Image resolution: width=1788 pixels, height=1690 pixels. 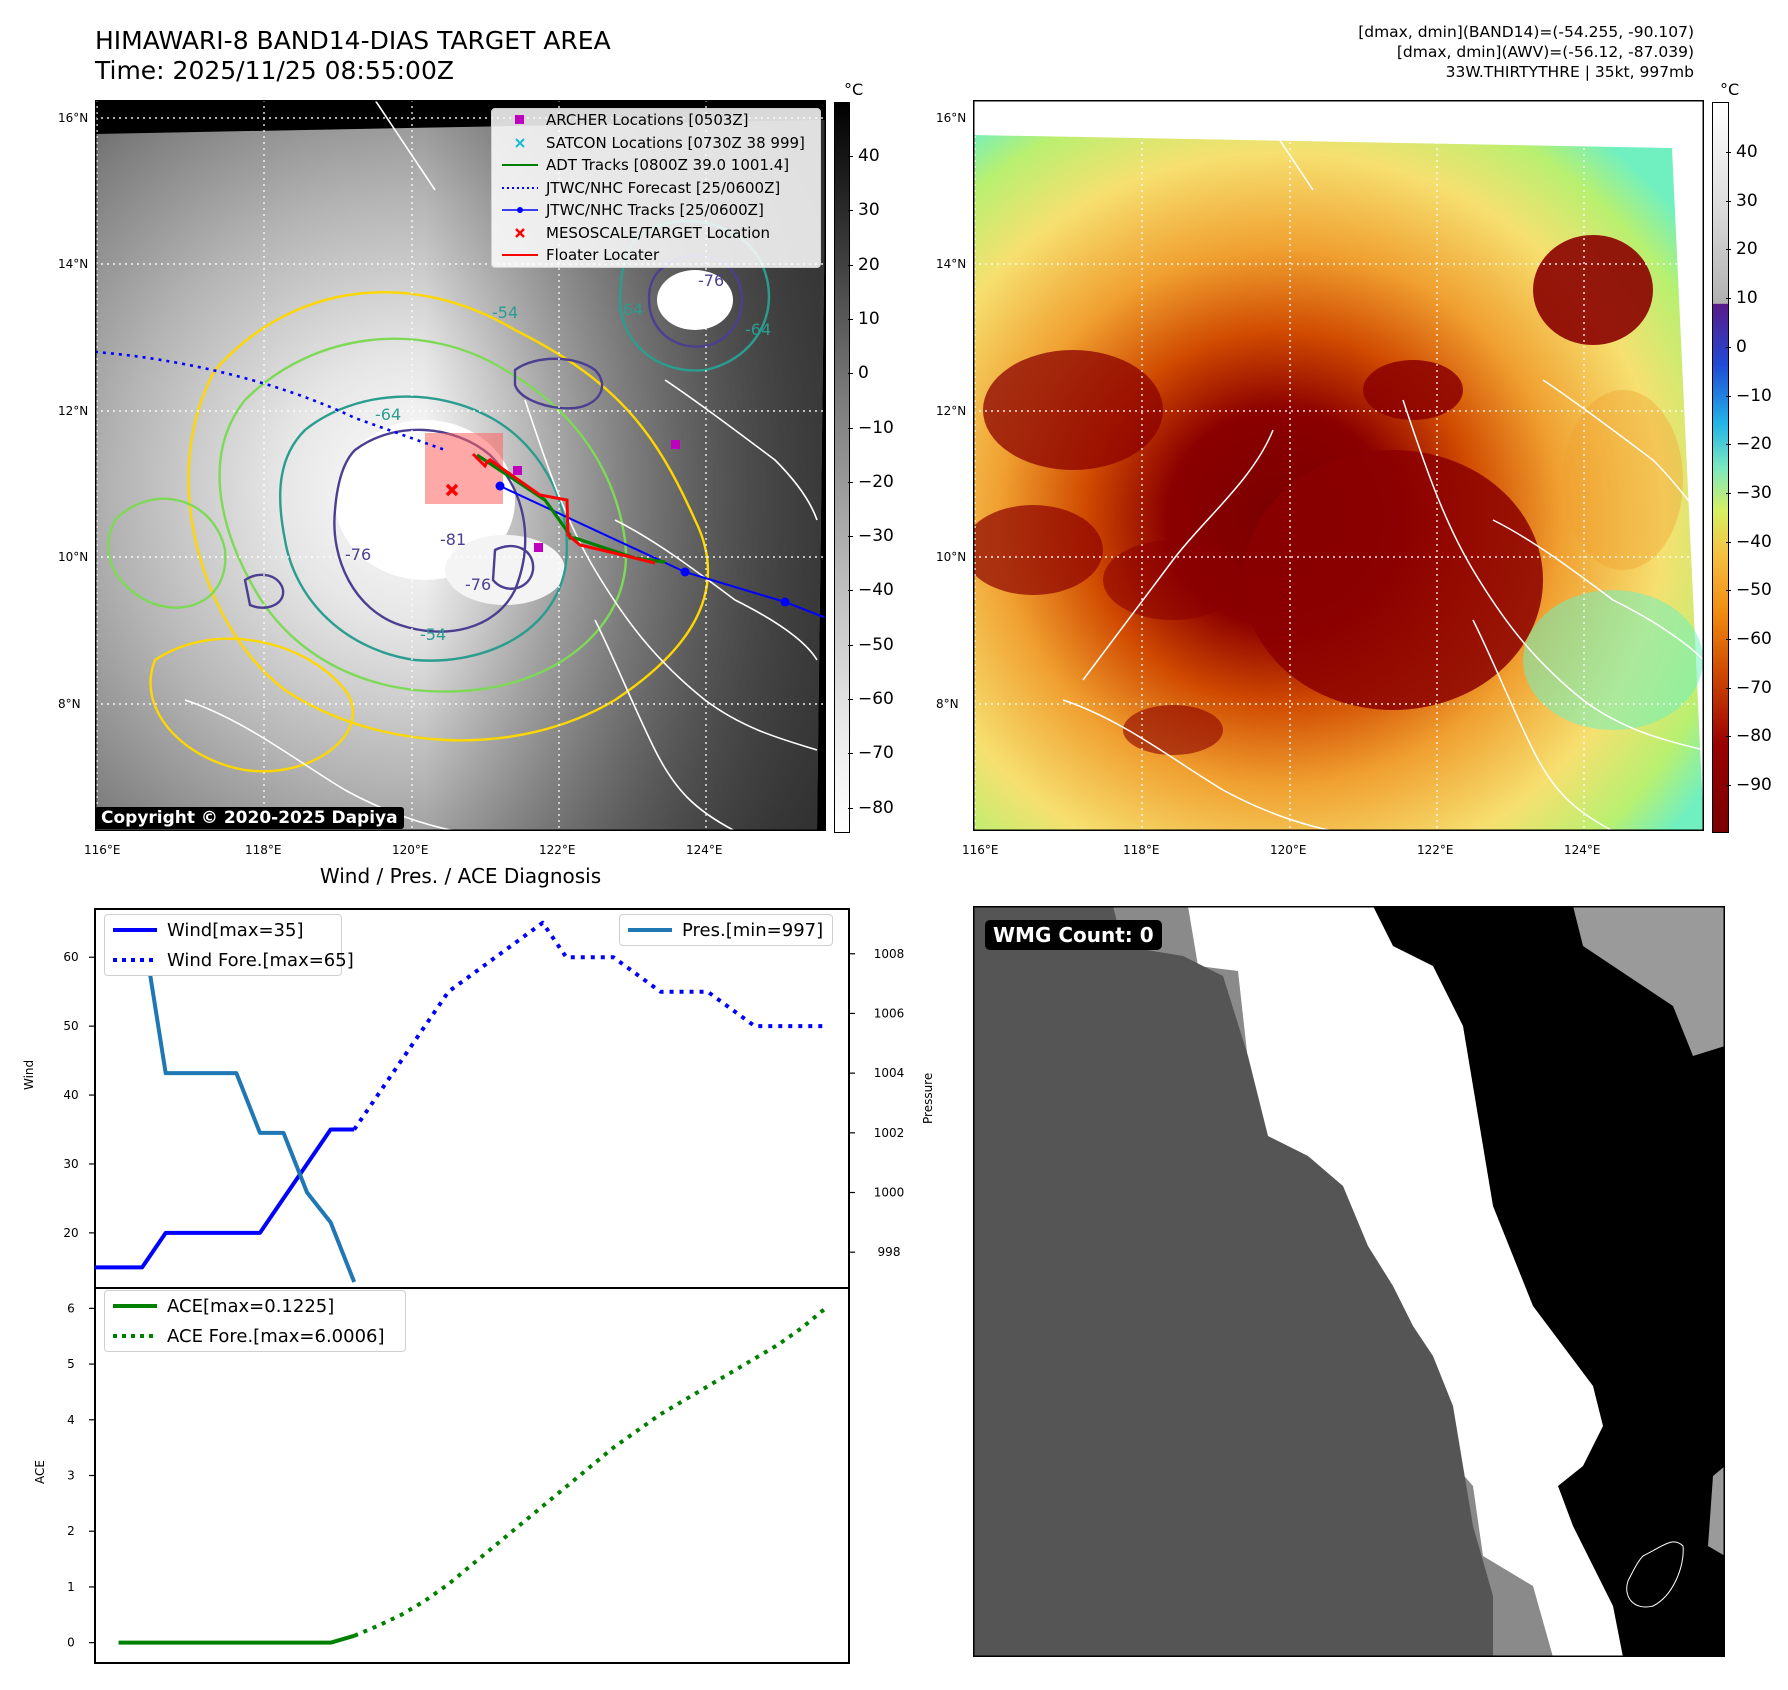 What do you see at coordinates (70, 1095) in the screenshot?
I see `y-tick-label: 40` at bounding box center [70, 1095].